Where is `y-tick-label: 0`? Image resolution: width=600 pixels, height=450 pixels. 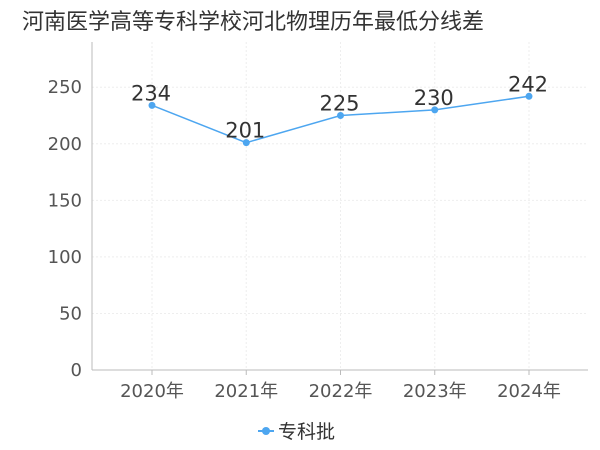 y-tick-label: 0 is located at coordinates (76, 370).